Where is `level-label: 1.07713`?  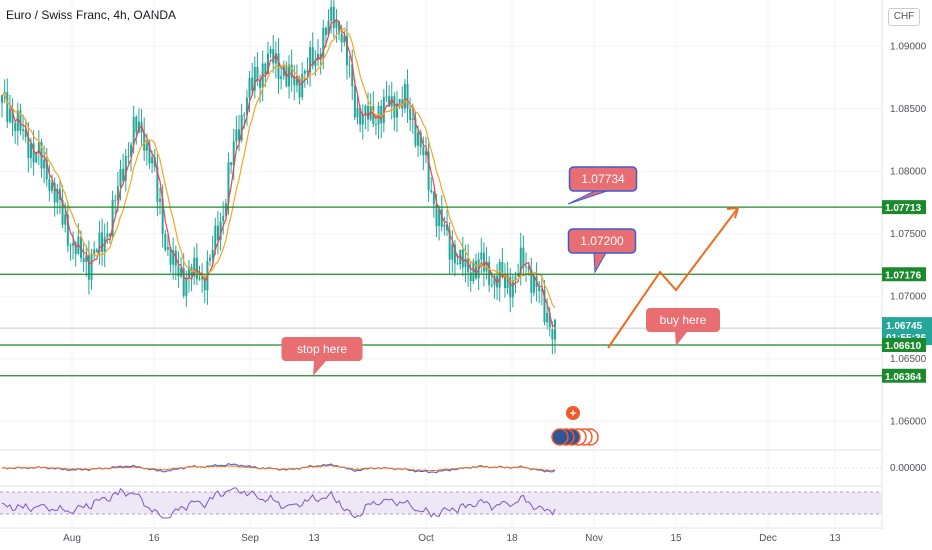 level-label: 1.07713 is located at coordinates (903, 208).